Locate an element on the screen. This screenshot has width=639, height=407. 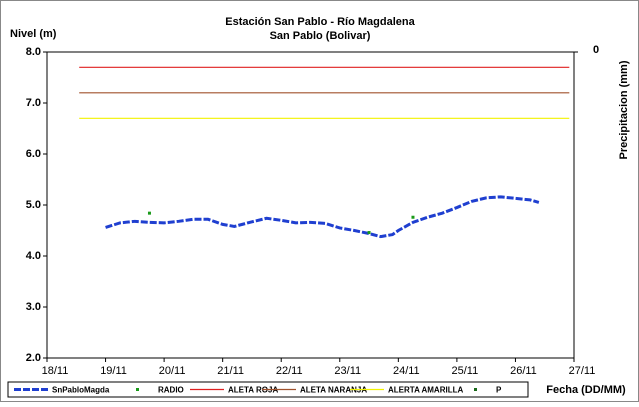
y-tick-label: 3.0 is located at coordinates (33, 307).